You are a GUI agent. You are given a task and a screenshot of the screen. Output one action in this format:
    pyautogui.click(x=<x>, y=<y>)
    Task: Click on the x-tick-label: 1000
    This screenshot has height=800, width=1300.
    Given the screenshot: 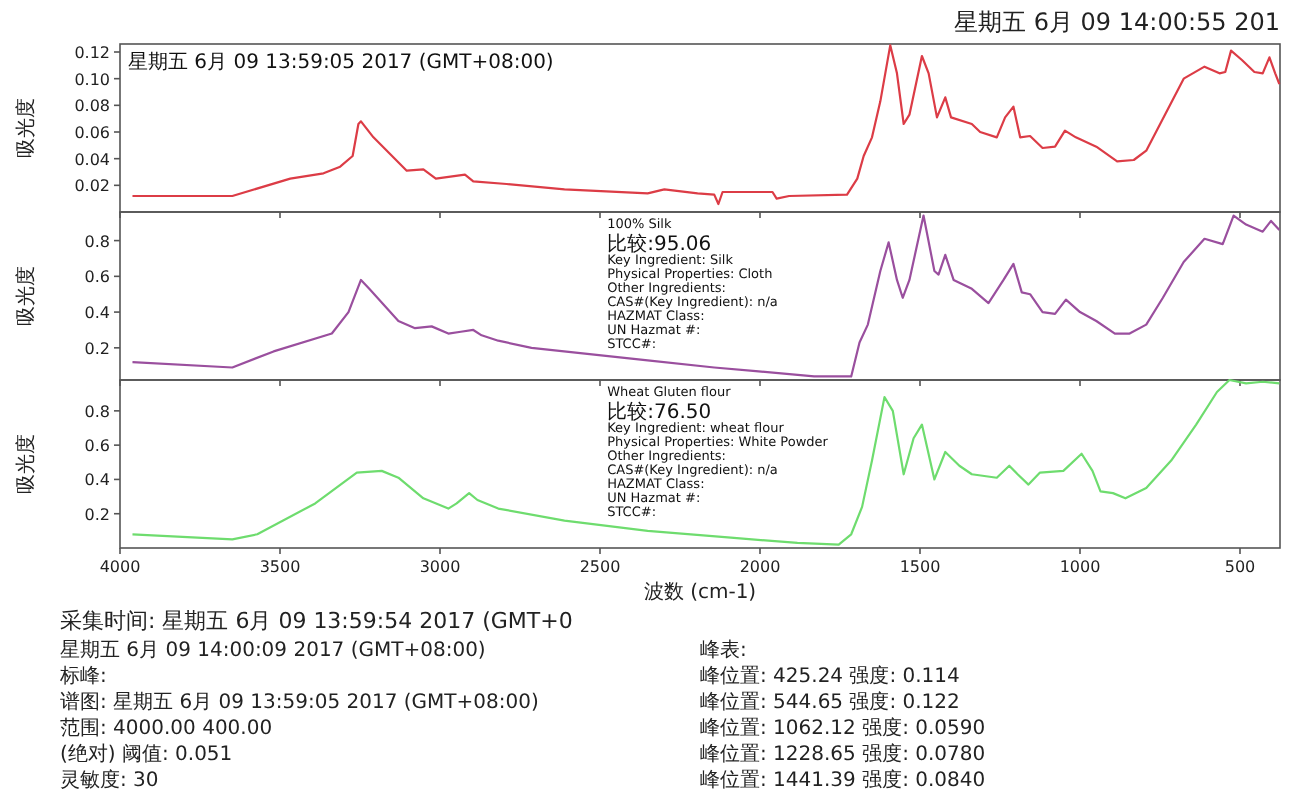 What is the action you would take?
    pyautogui.click(x=1080, y=567)
    